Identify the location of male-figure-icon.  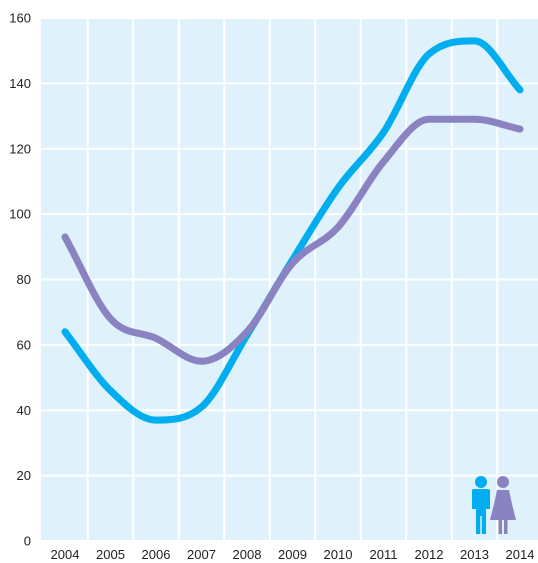
(481, 505).